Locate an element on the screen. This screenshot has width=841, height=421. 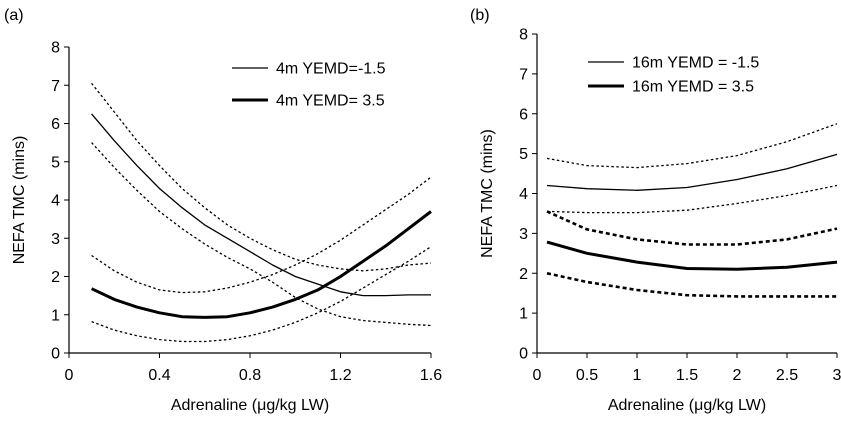
y-tick-label-b-0: 0 is located at coordinates (523, 354).